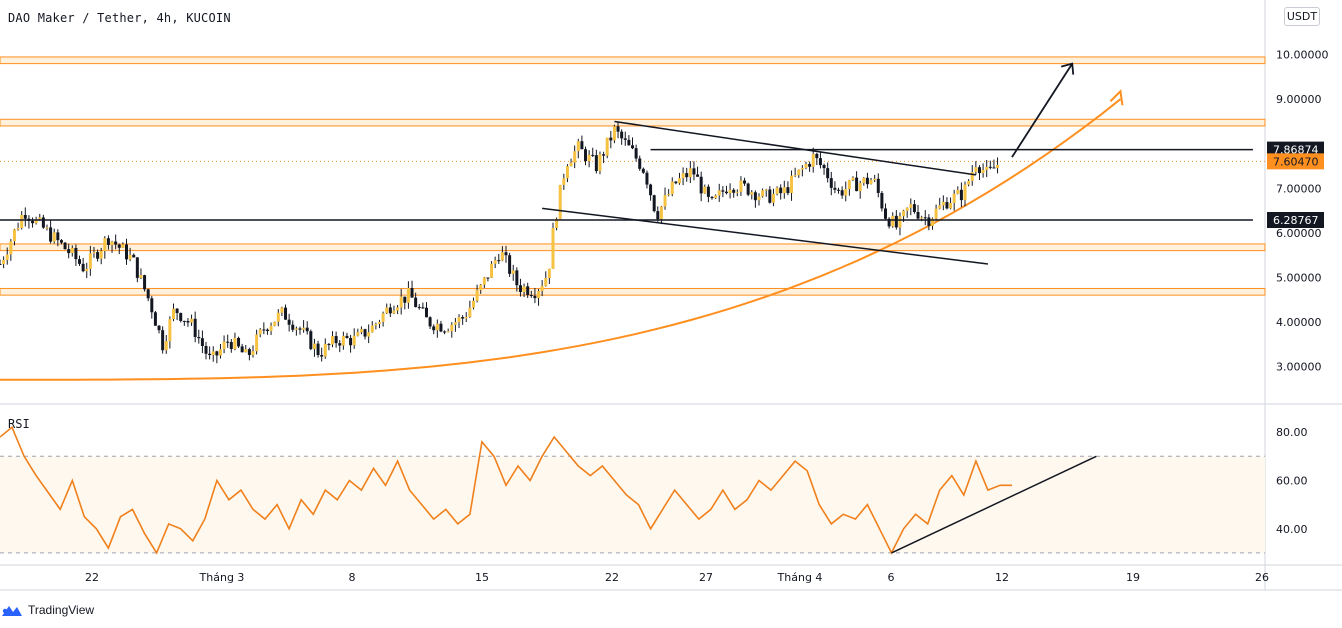 This screenshot has width=1342, height=628. What do you see at coordinates (1133, 577) in the screenshot?
I see `time-tick-label: 19` at bounding box center [1133, 577].